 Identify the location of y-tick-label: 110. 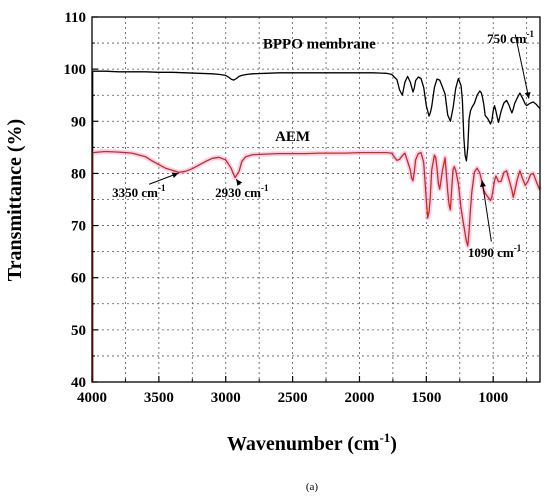
(75, 18).